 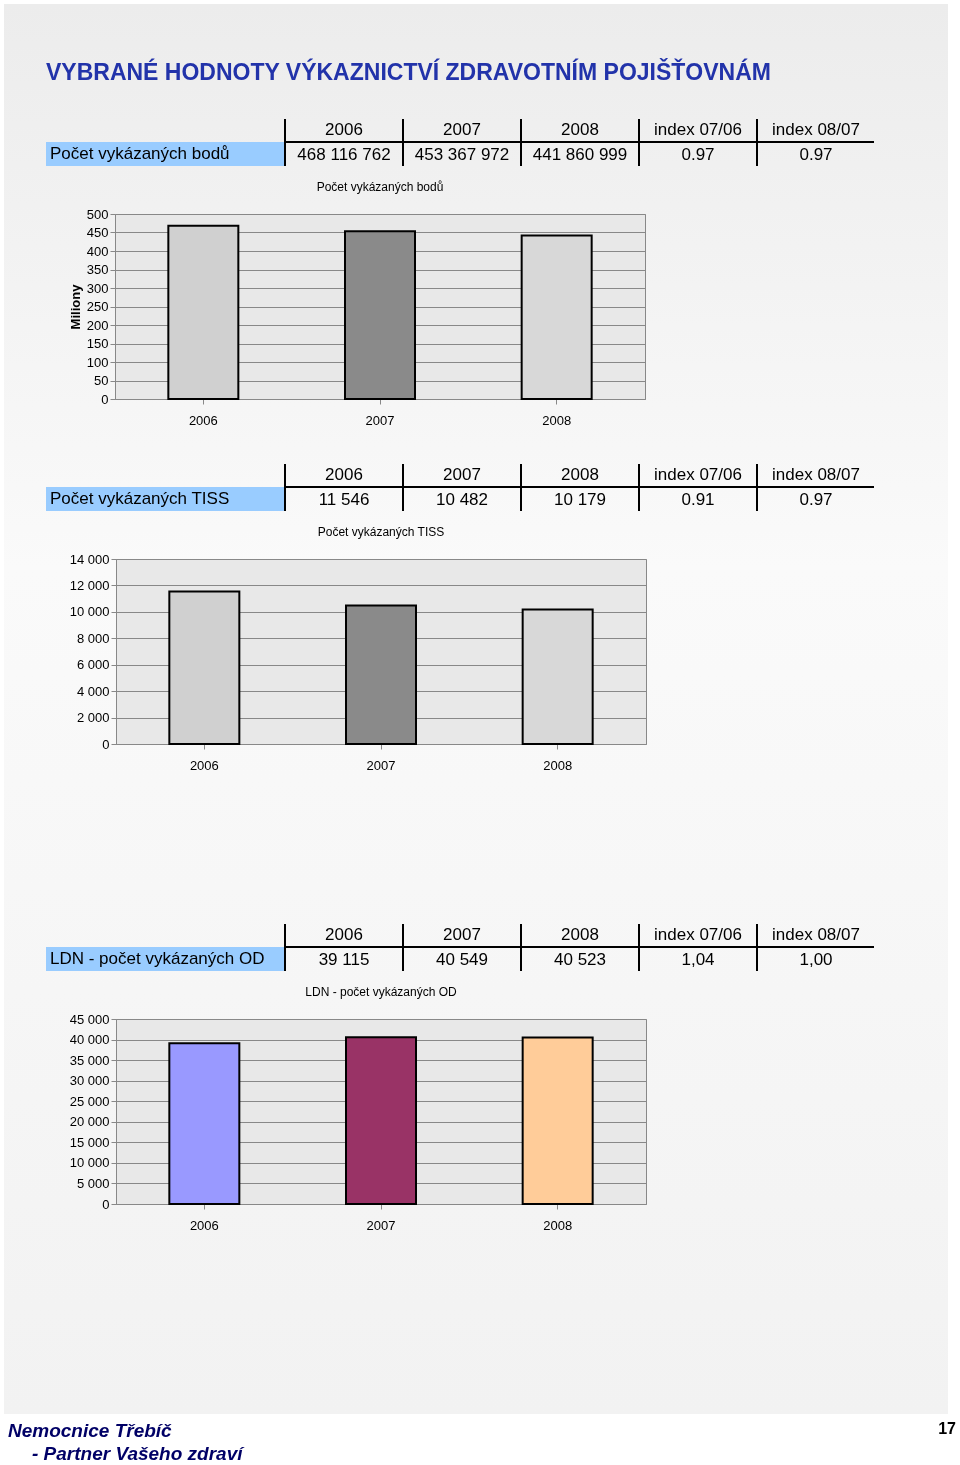 What do you see at coordinates (698, 959) in the screenshot?
I see `text: 1,04` at bounding box center [698, 959].